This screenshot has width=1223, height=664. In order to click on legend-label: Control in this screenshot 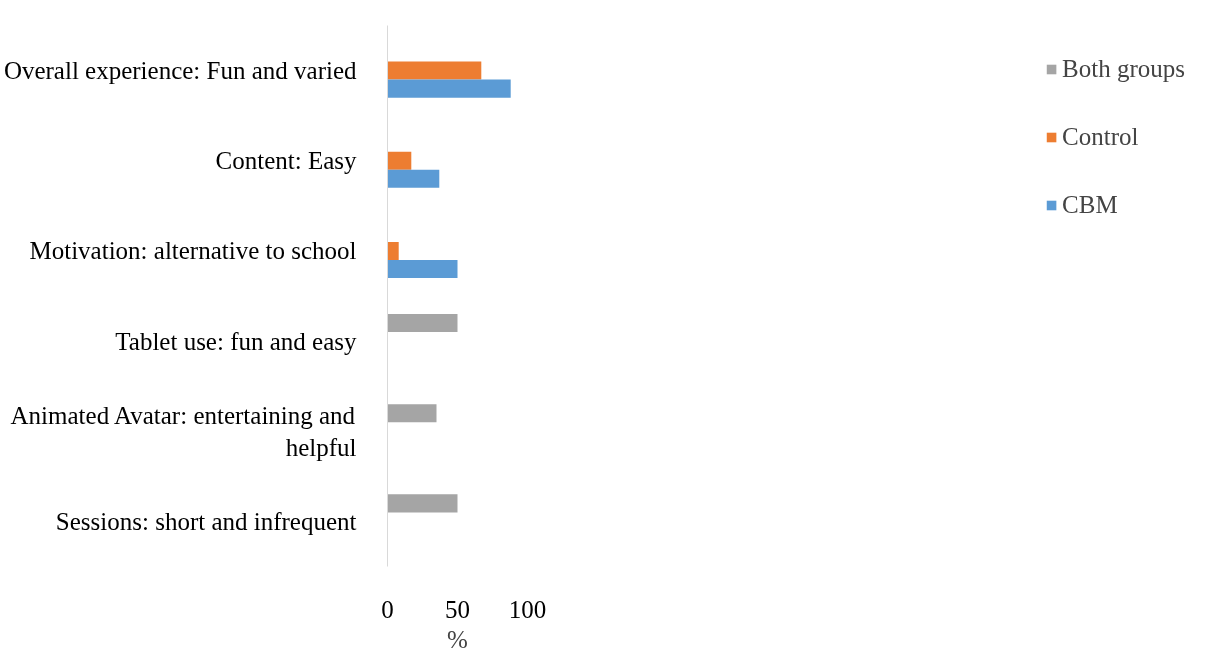, I will do `click(1100, 137)`.